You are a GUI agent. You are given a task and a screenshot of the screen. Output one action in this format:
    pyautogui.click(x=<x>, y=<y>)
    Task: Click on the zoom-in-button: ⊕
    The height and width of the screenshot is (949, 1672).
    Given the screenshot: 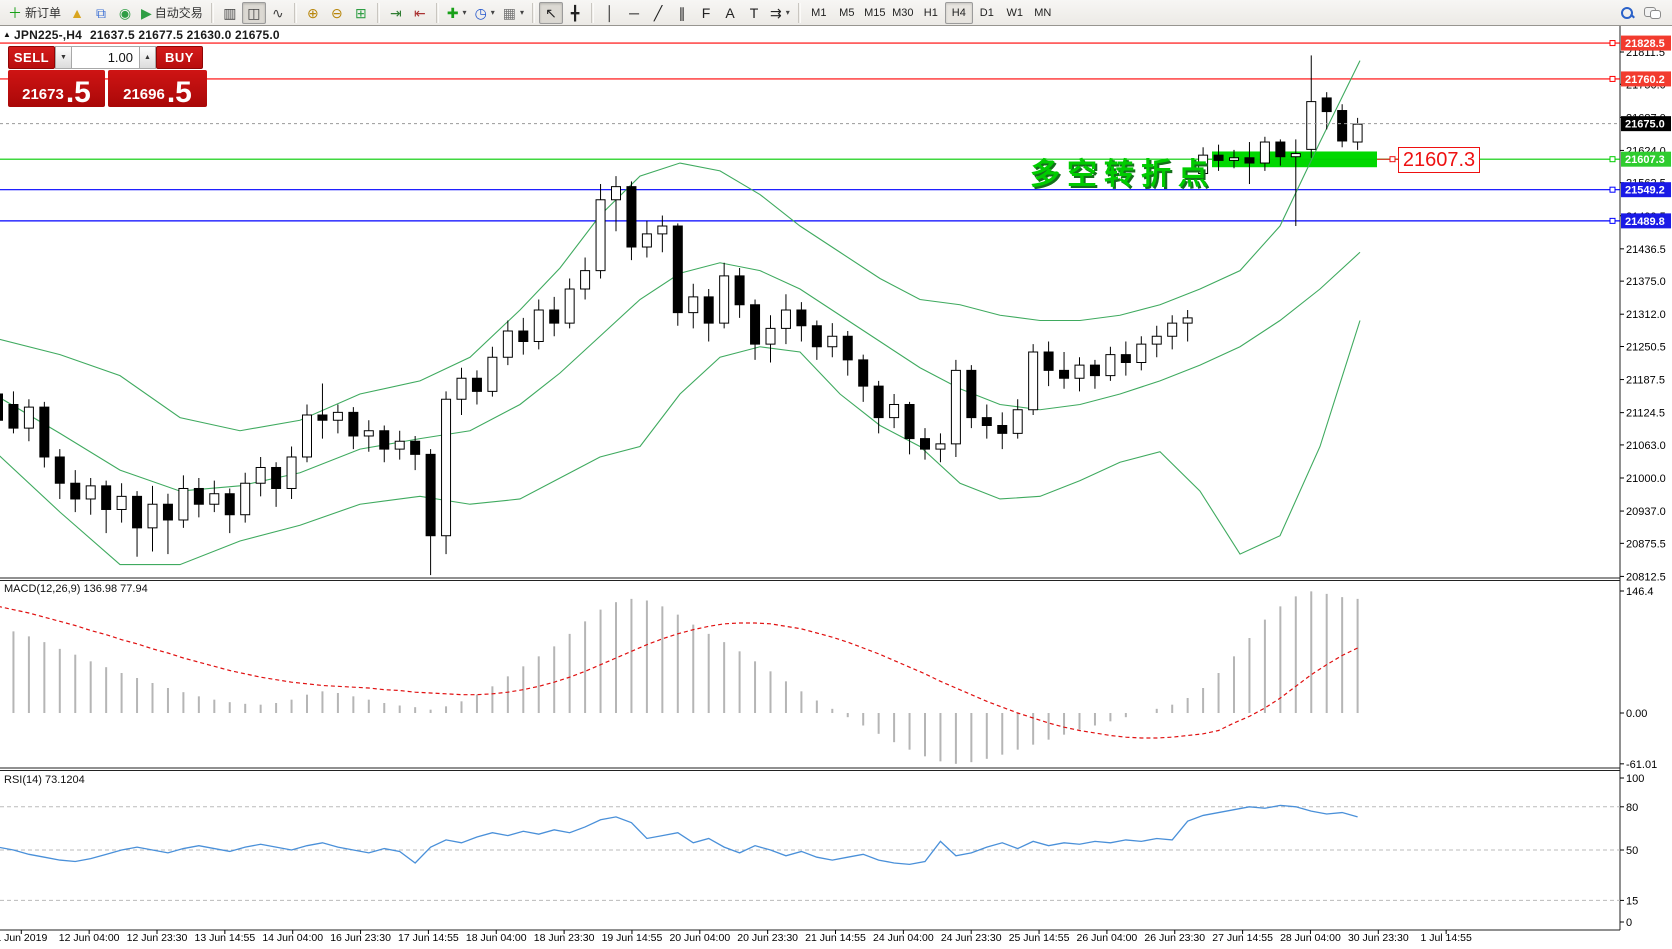 What is the action you would take?
    pyautogui.click(x=313, y=13)
    